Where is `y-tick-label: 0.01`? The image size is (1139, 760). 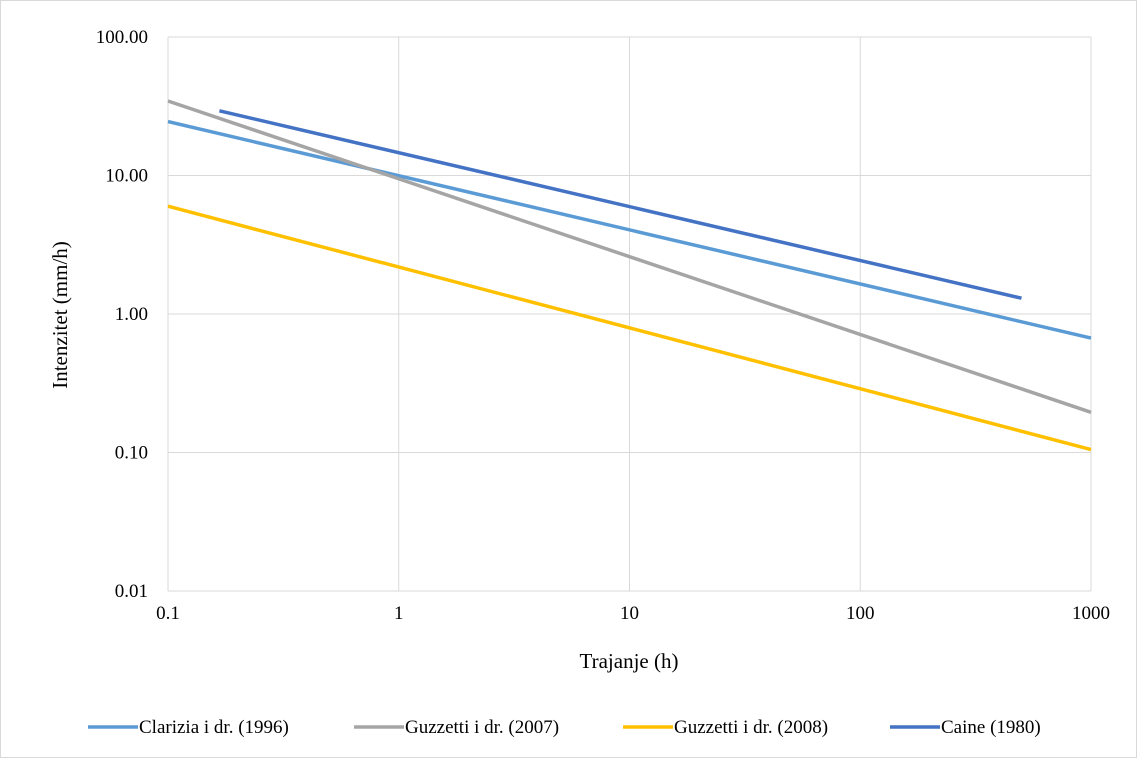 y-tick-label: 0.01 is located at coordinates (131, 591).